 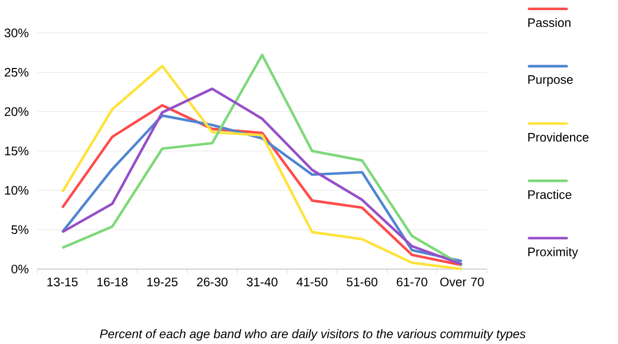 I want to click on y-tick-label: 0%, so click(x=19, y=269).